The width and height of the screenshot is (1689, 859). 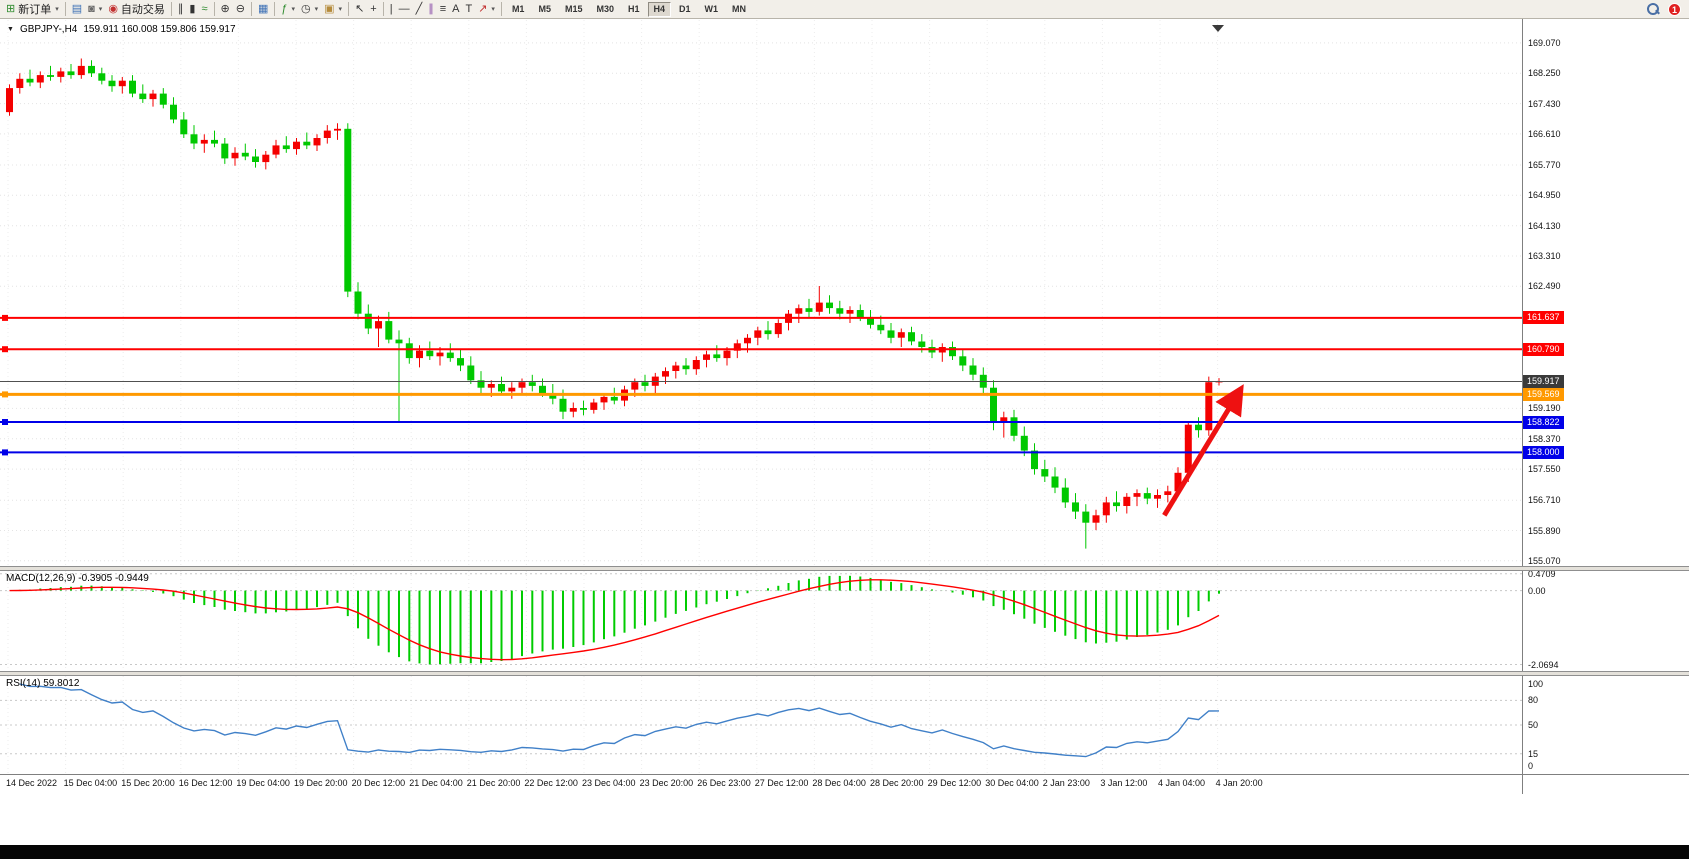 I want to click on timeframe-m1-button: M1, so click(x=518, y=8).